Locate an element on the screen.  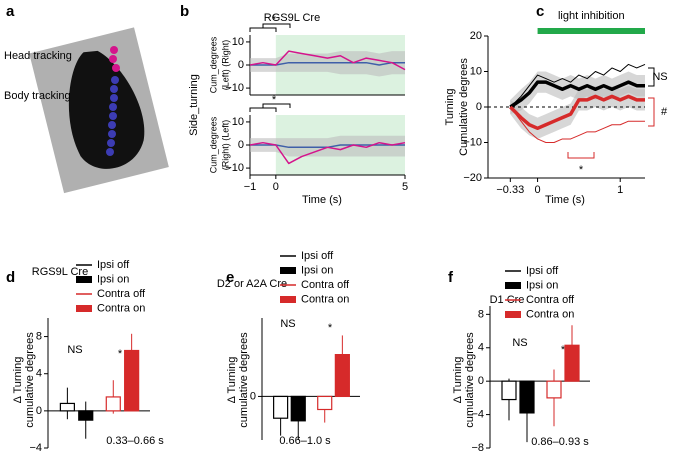
panel-label: c is located at coordinates (540, 11).